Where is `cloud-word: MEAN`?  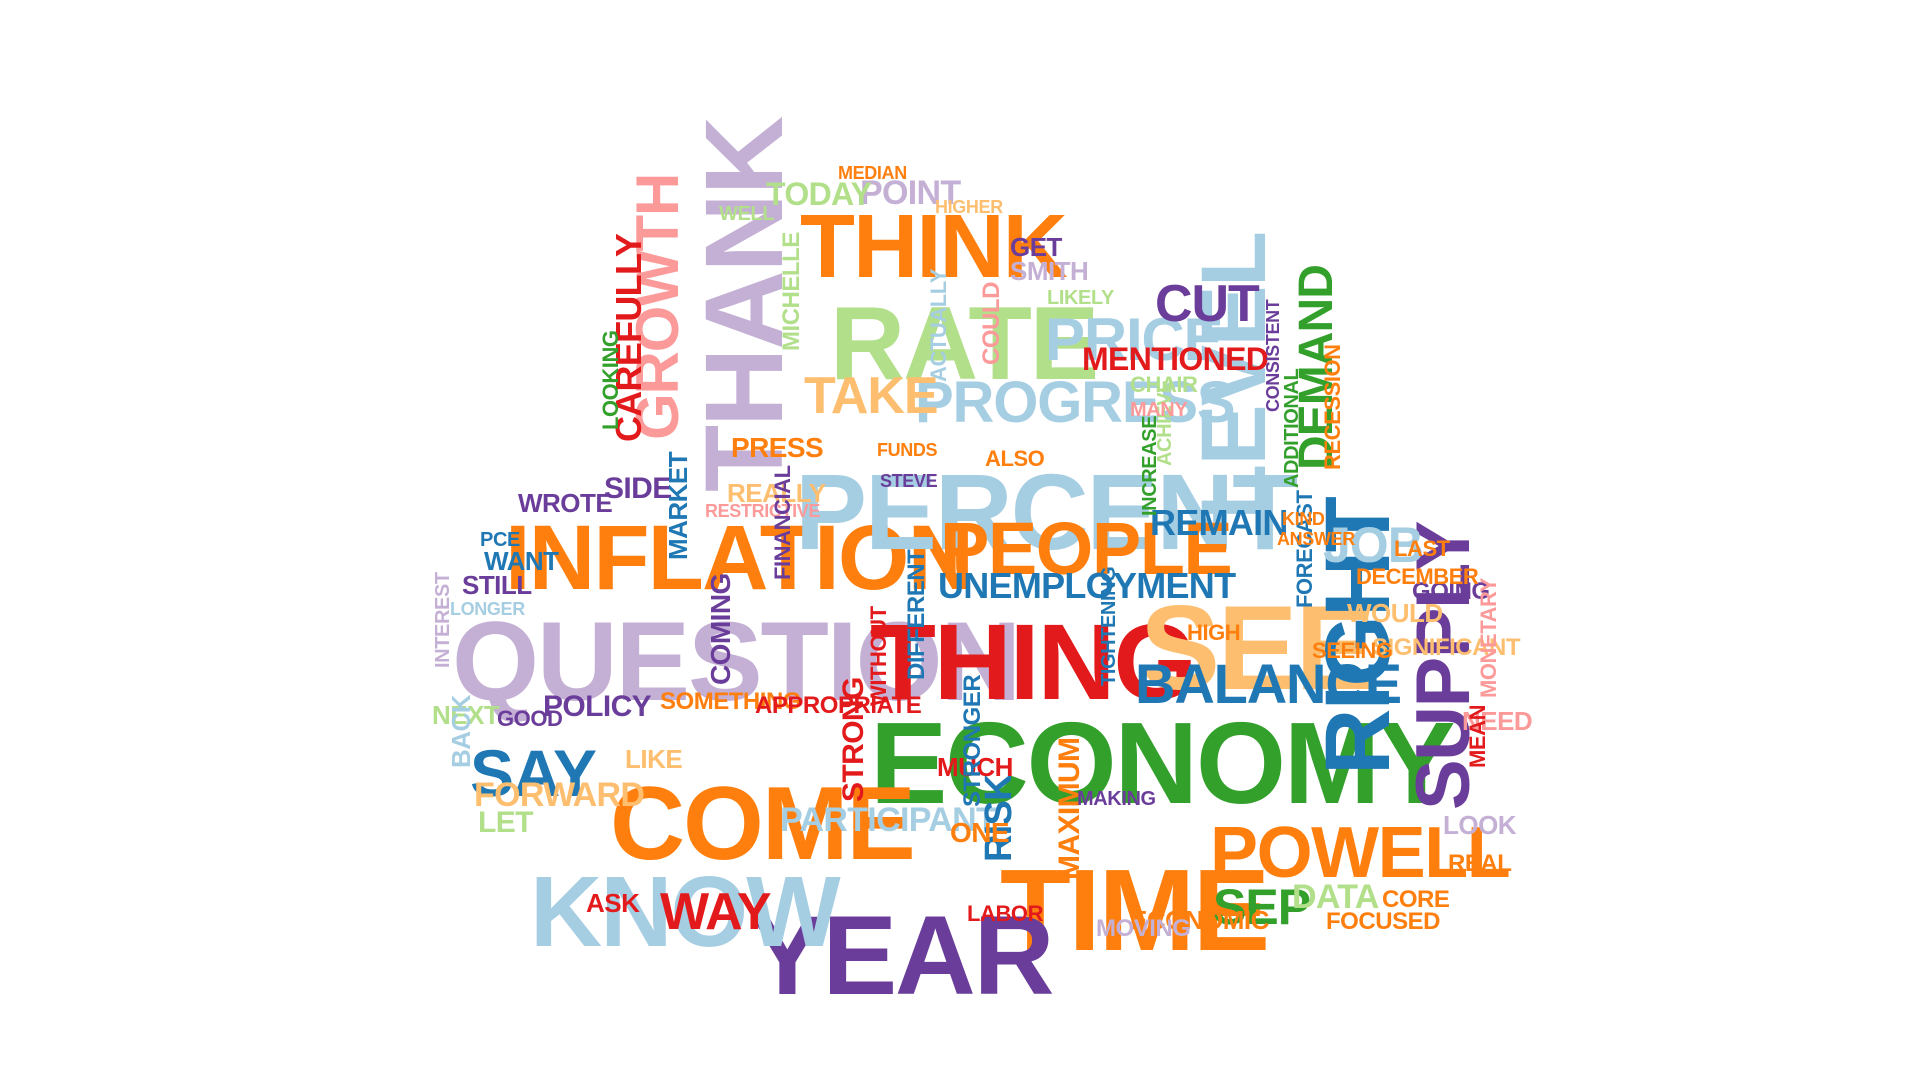 cloud-word: MEAN is located at coordinates (1477, 736).